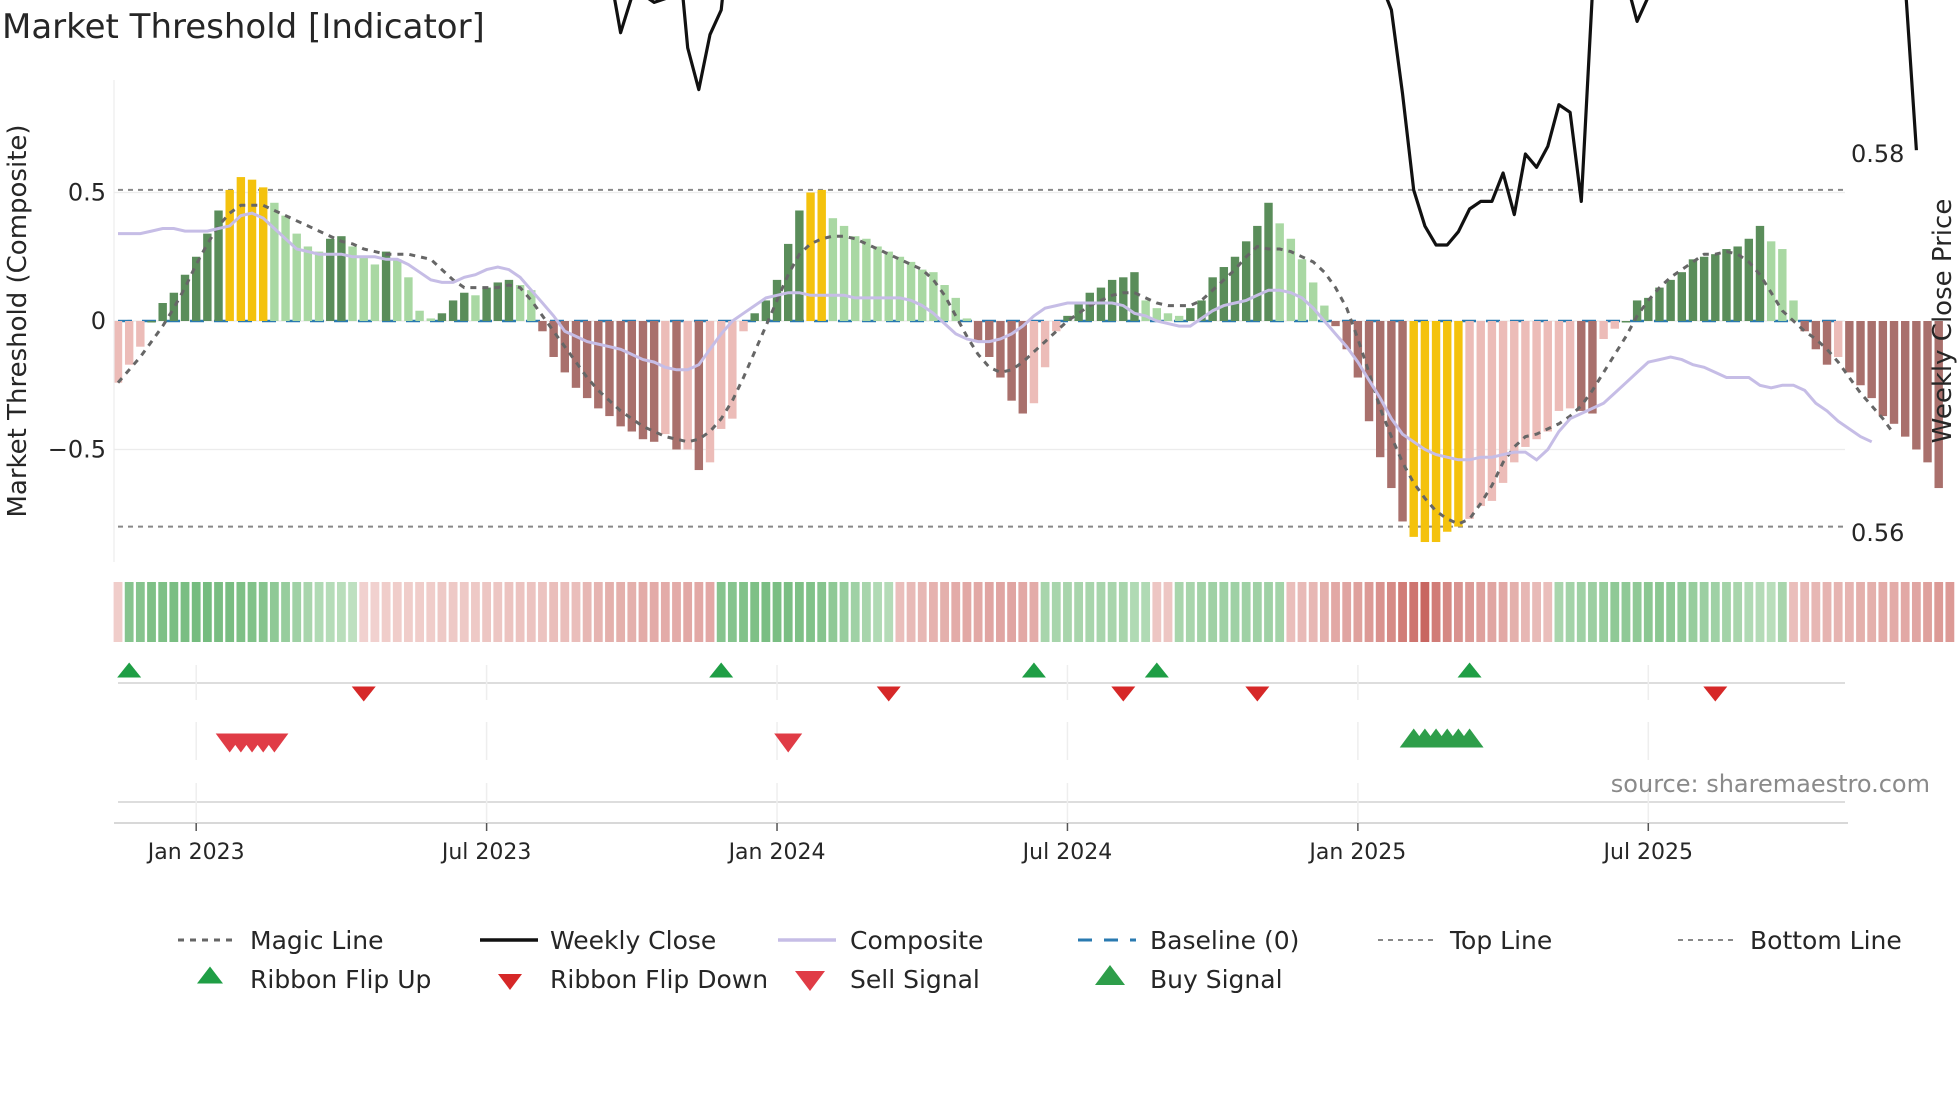 This screenshot has width=1960, height=1102. I want to click on legend-label: Ribbon Flip Up, so click(340, 979).